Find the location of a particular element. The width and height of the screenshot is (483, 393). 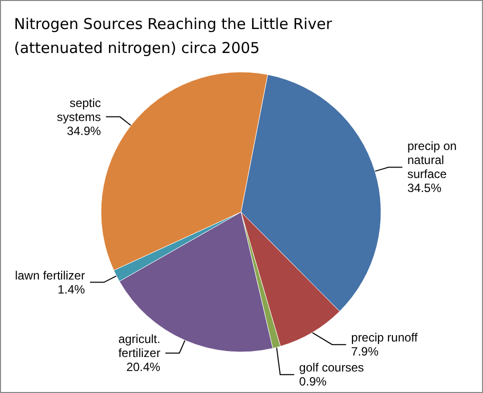

data-label: 20.4% is located at coordinates (143, 367).